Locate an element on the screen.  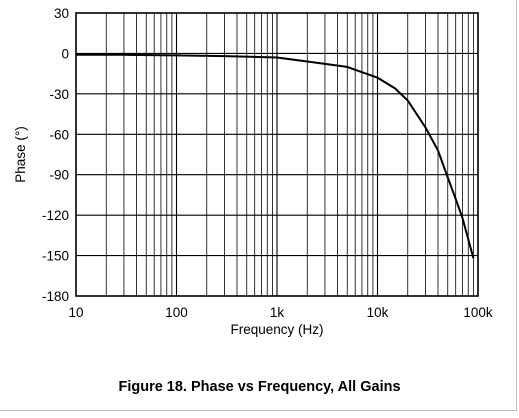
y-tick-label: -120 is located at coordinates (55, 215).